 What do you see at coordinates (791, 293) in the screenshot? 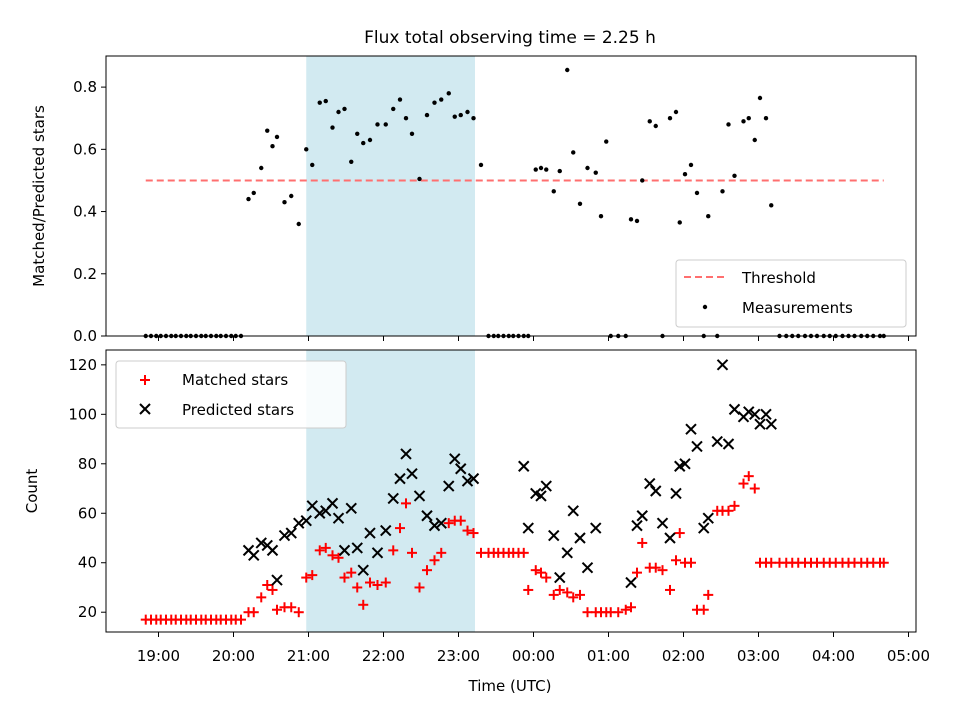
I see `legend-top: Threshold Measurements` at bounding box center [791, 293].